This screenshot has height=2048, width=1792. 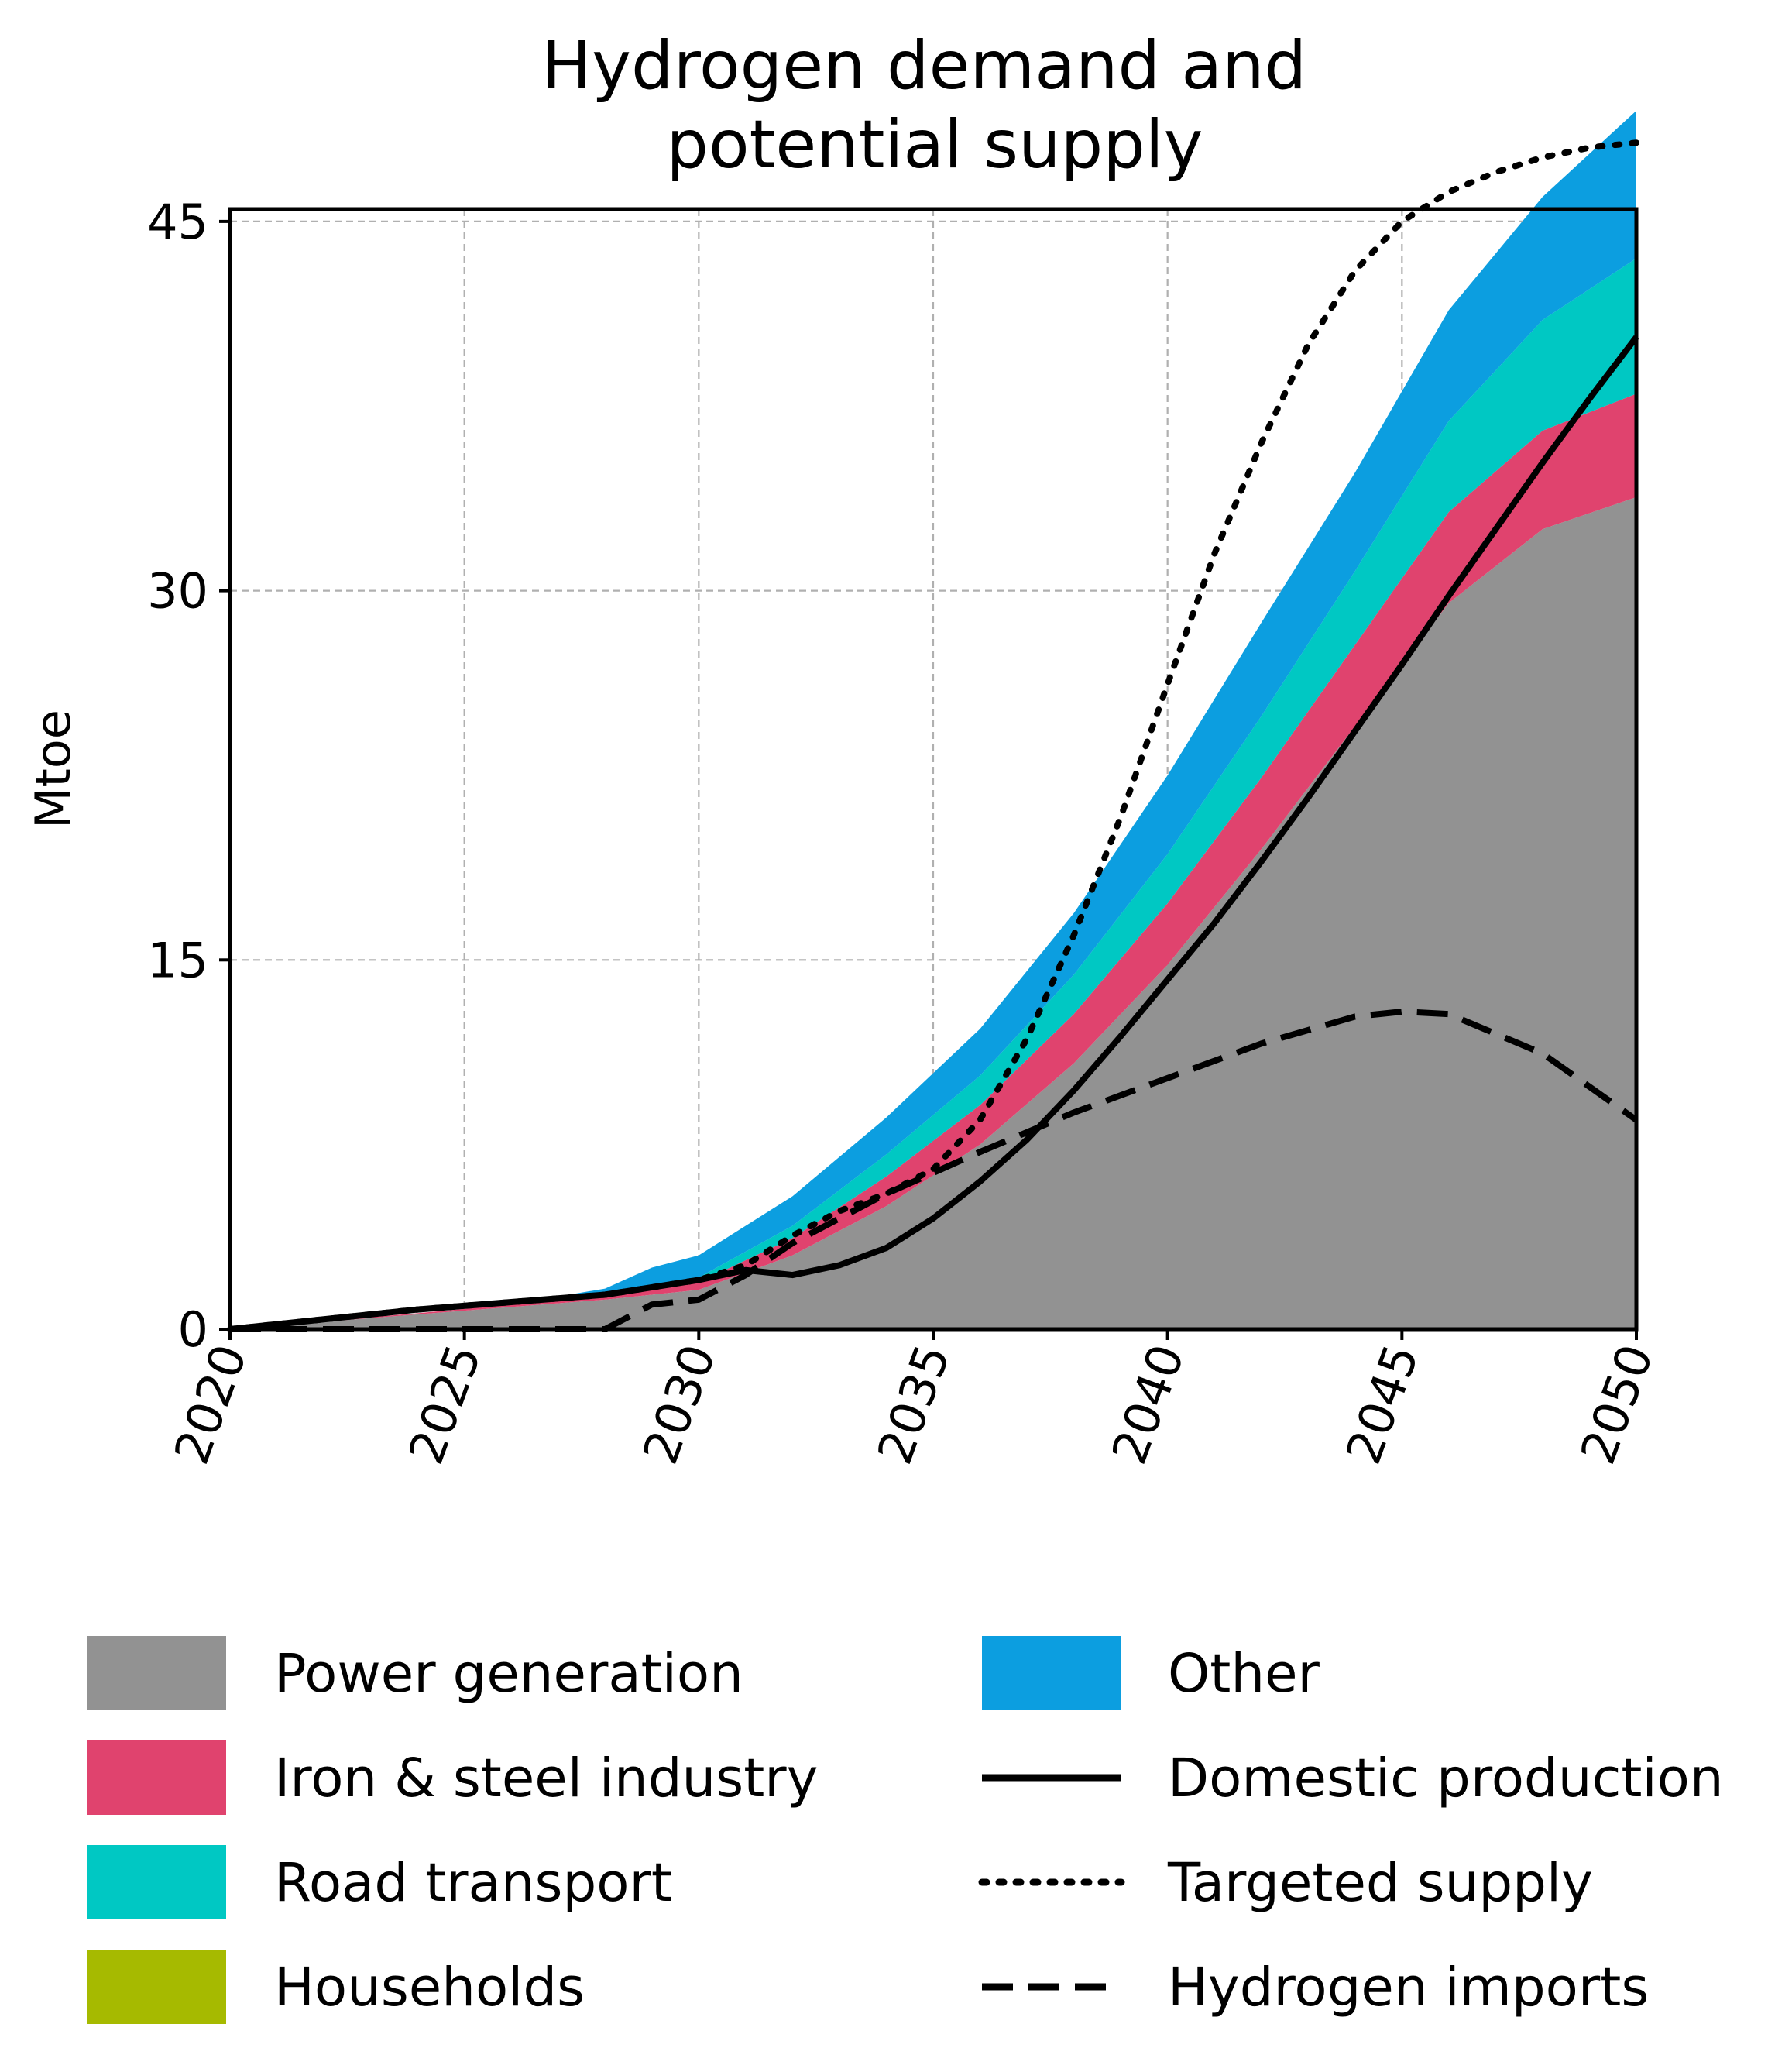 What do you see at coordinates (156, 1777) in the screenshot?
I see `legend-swatch-iron-steel-industry` at bounding box center [156, 1777].